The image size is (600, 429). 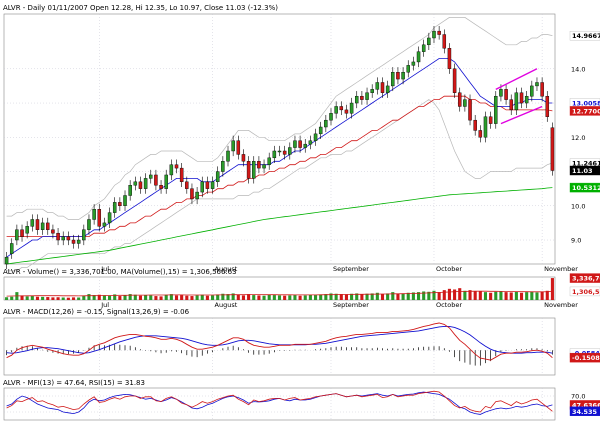 I want to click on price-label: 13.0058, so click(x=586, y=103).